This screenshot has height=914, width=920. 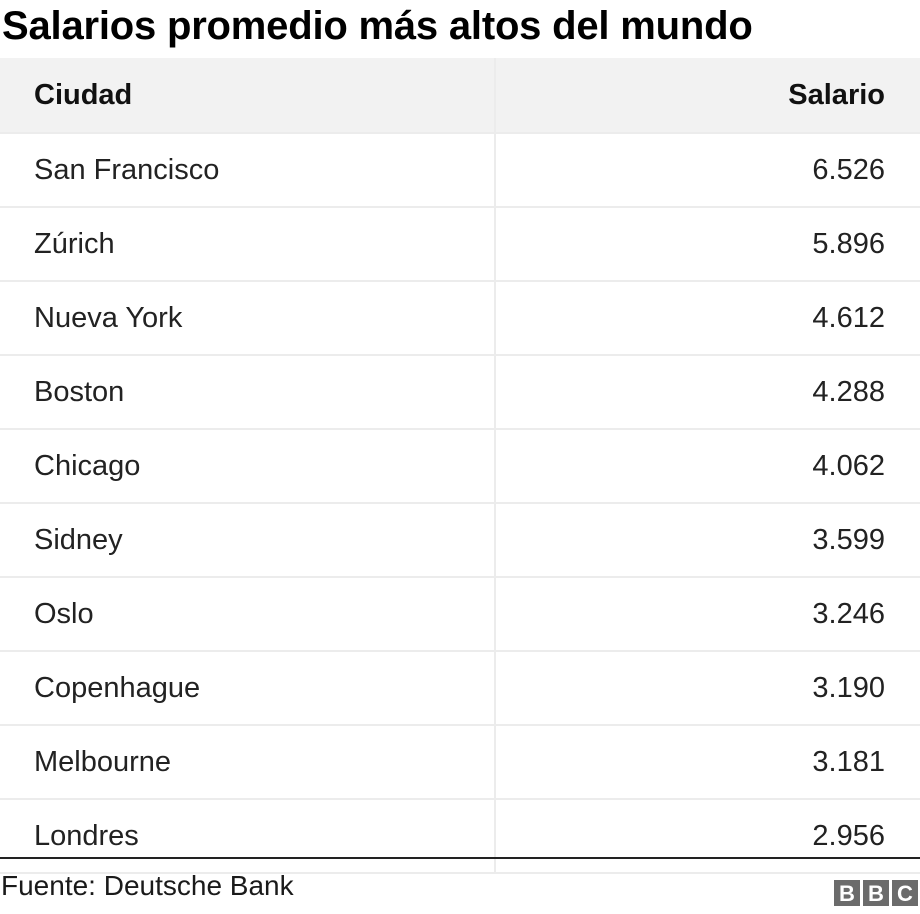 I want to click on column-header-salary: Salario, so click(x=836, y=94).